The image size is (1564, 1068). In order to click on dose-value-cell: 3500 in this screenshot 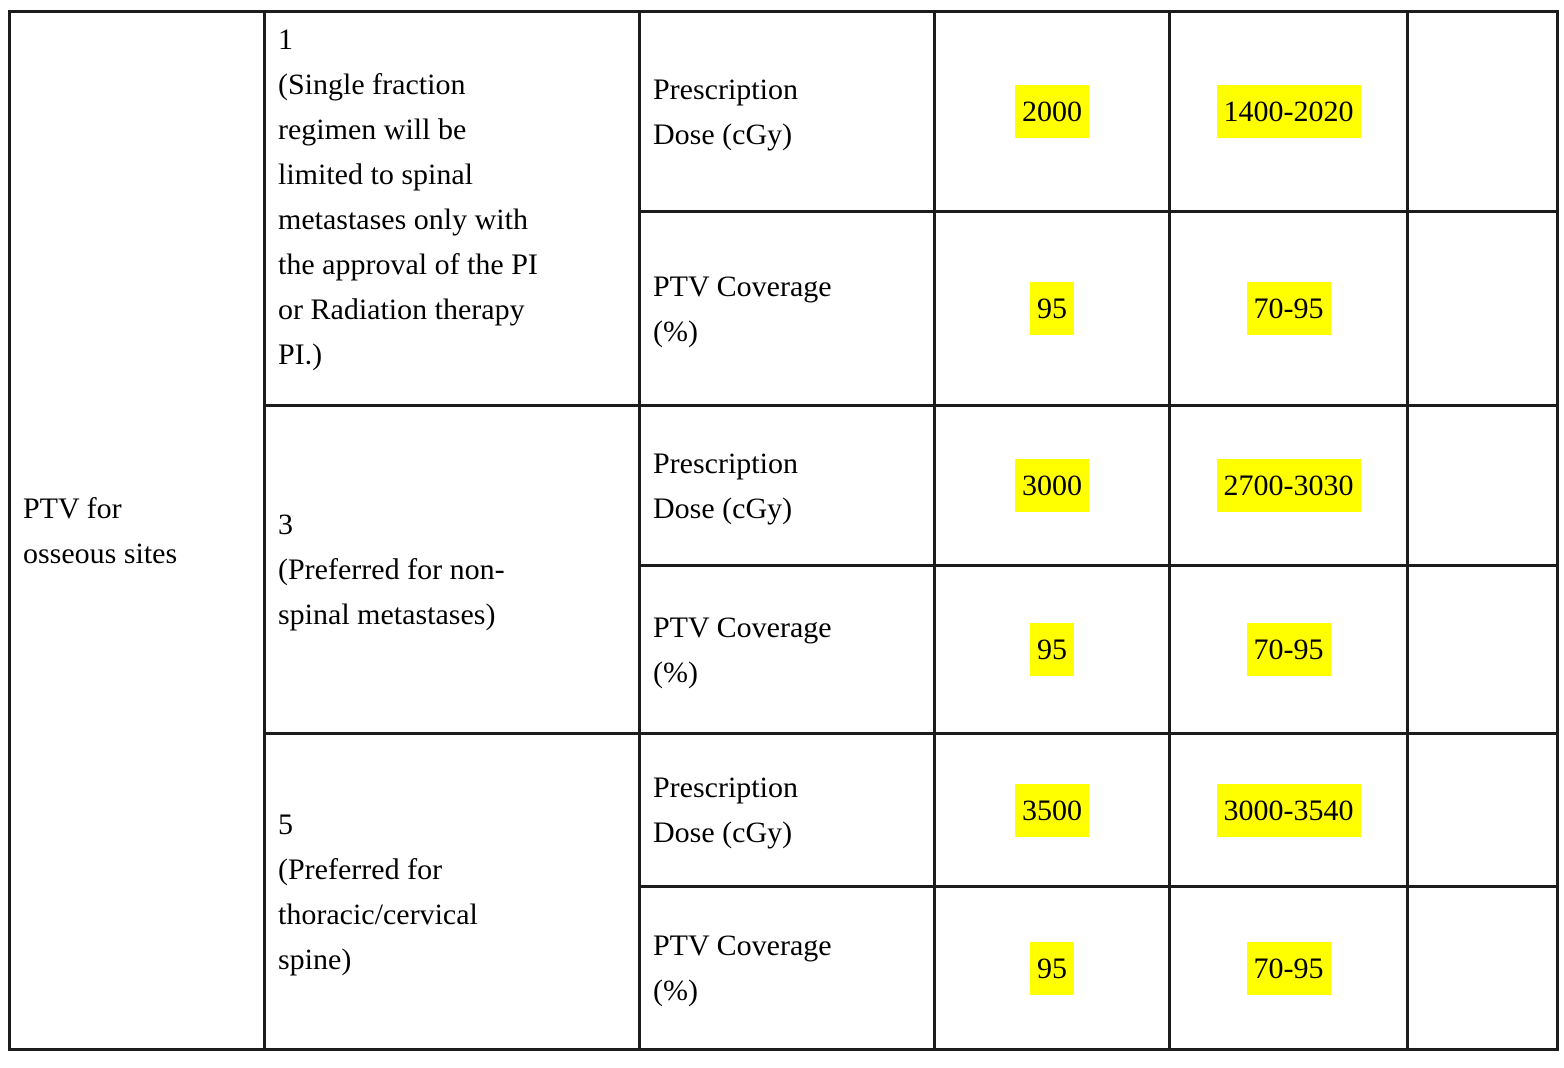, I will do `click(1052, 810)`.